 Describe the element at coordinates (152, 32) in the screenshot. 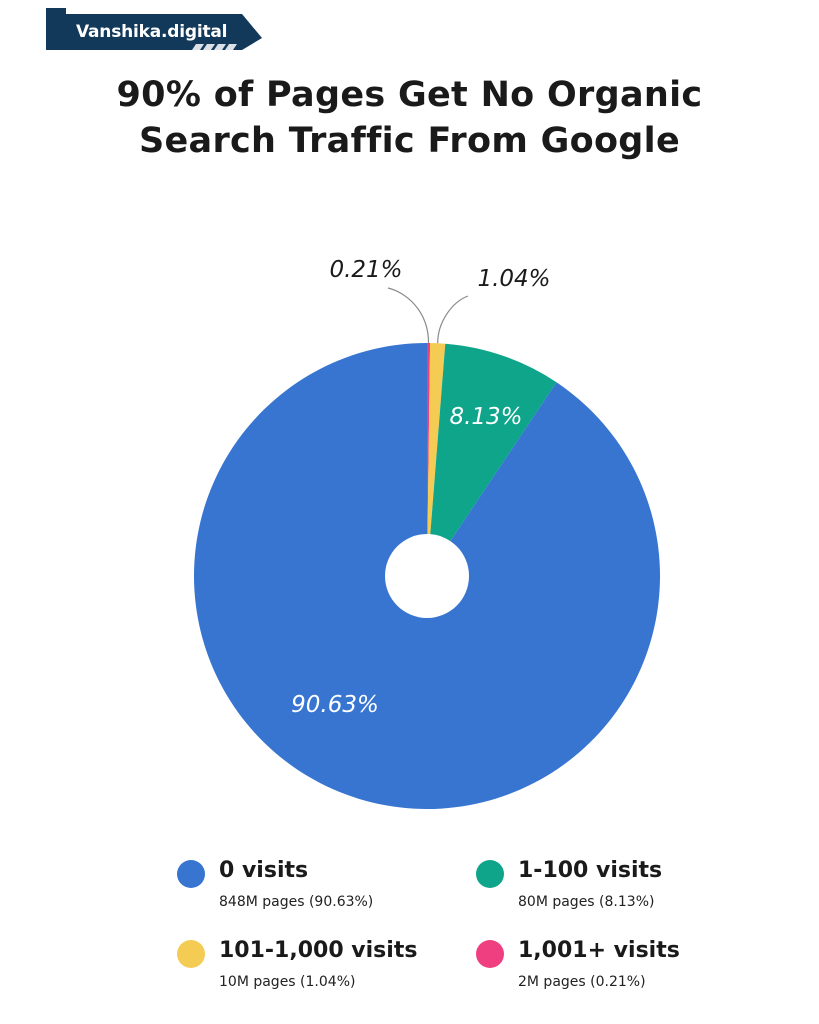

I see `brand-name: Vanshika.digital` at that location.